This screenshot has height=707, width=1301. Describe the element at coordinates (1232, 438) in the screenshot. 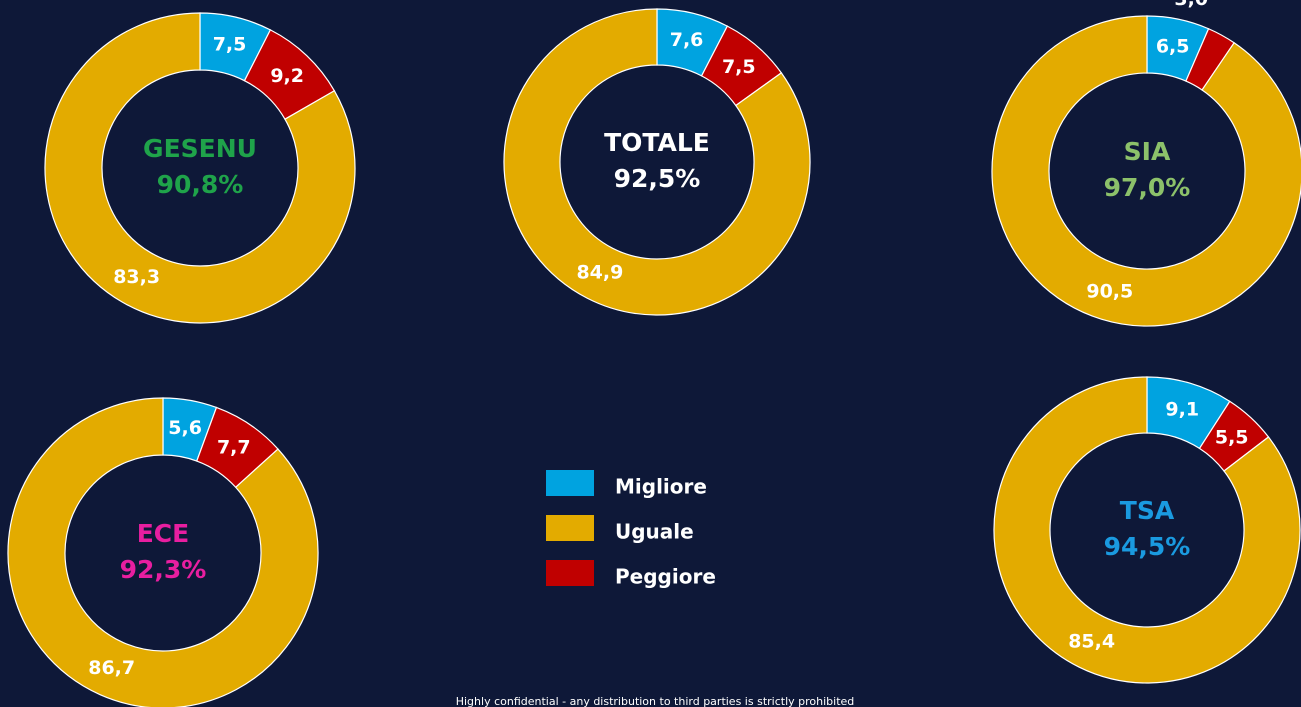

I see `value-label: 5,5` at that location.